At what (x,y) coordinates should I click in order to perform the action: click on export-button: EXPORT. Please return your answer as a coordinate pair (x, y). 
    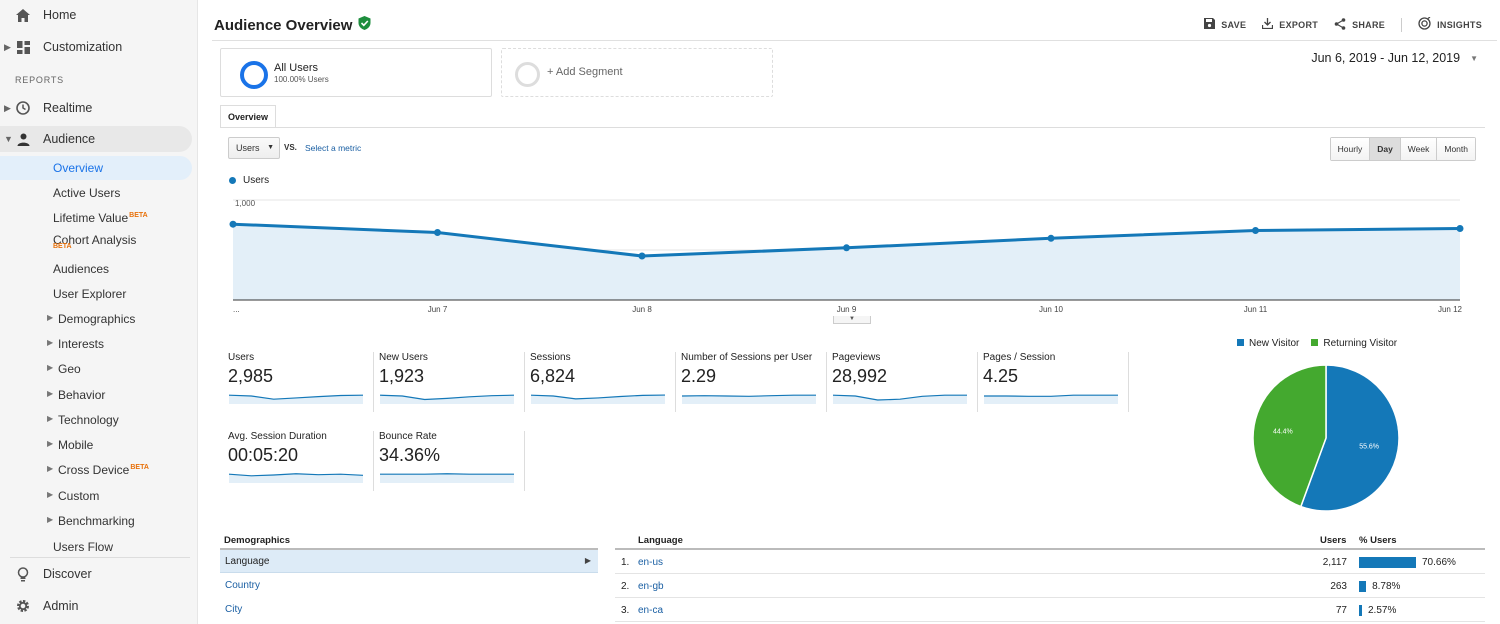
    Looking at the image, I should click on (1290, 24).